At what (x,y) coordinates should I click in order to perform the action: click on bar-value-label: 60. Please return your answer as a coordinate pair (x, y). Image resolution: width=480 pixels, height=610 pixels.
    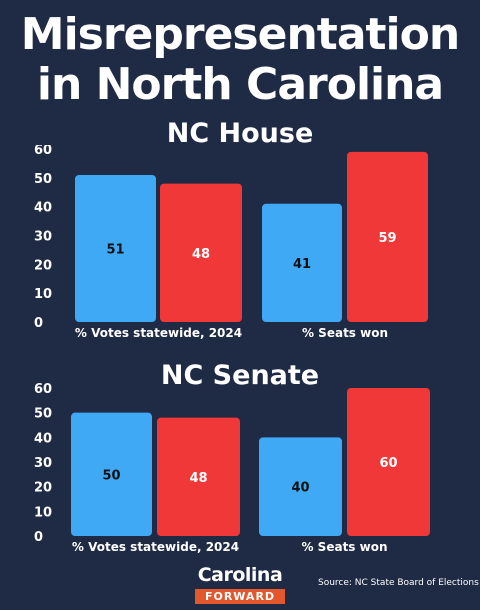
    Looking at the image, I should click on (388, 463).